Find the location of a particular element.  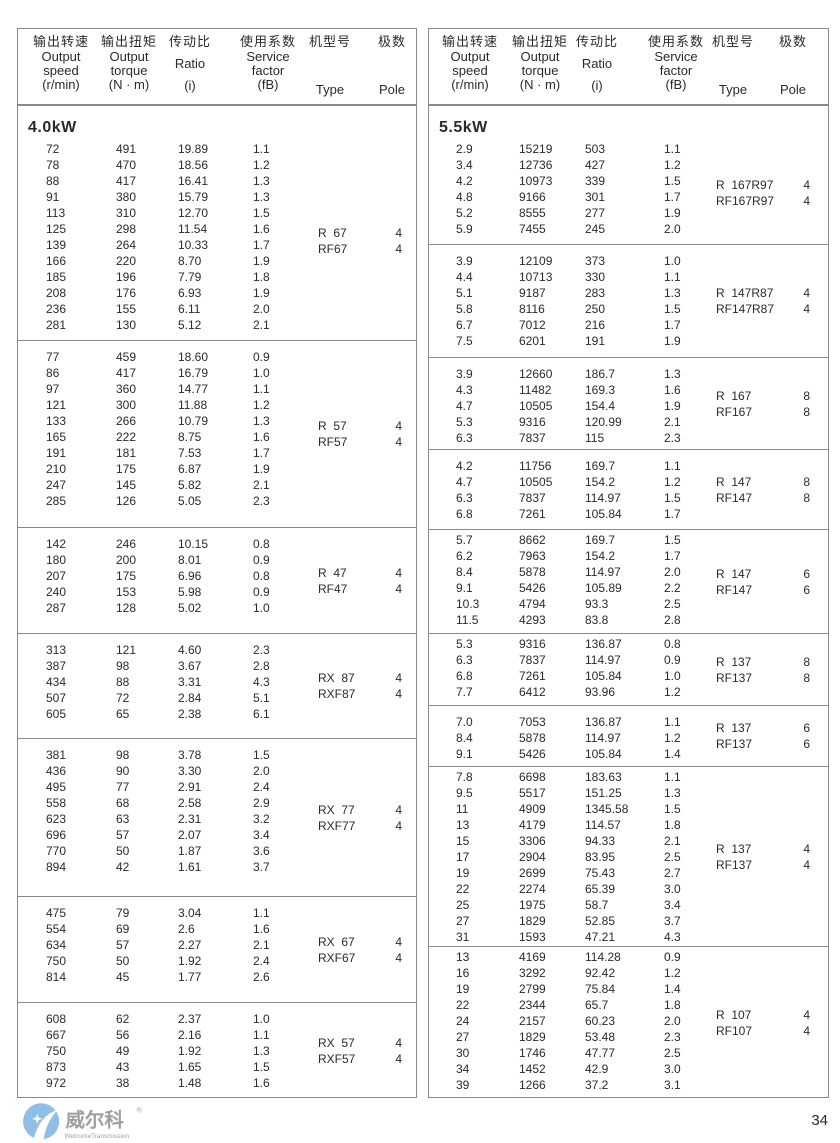

watermark-logo: 威尔科 WelcomeTransmission ® is located at coordinates (83, 1121).